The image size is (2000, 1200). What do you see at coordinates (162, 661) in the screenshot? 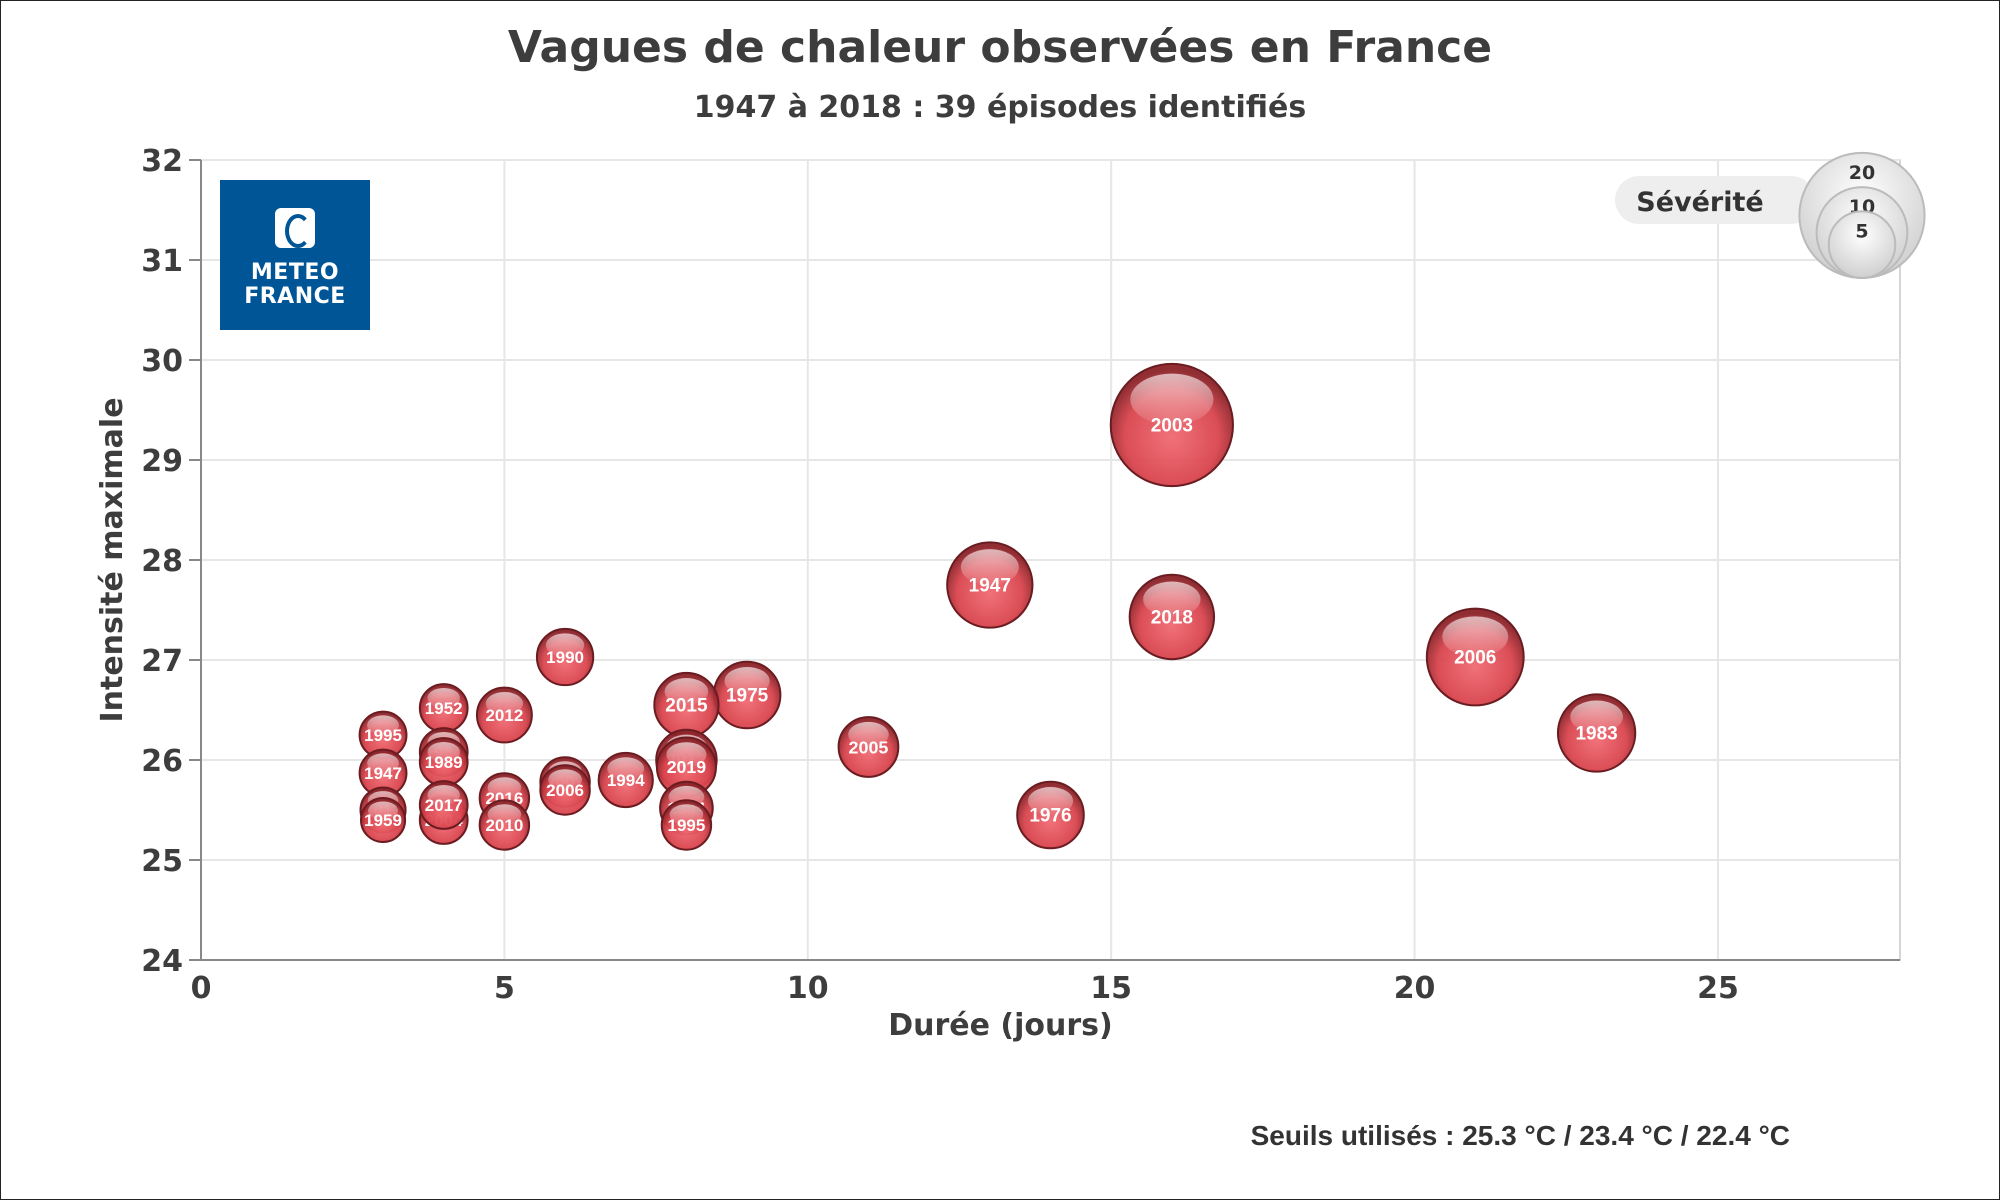
I see `y-tick-label: 27` at bounding box center [162, 661].